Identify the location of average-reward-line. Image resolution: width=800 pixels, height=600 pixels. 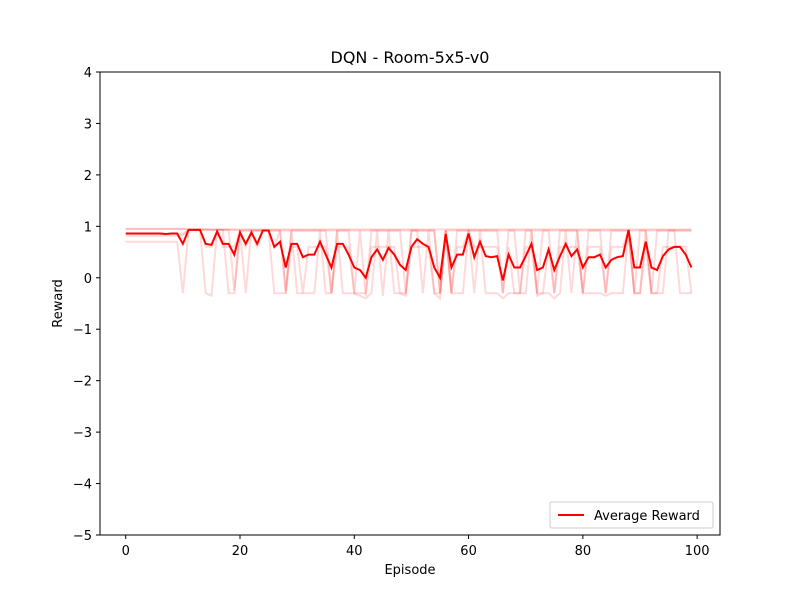
(409, 254).